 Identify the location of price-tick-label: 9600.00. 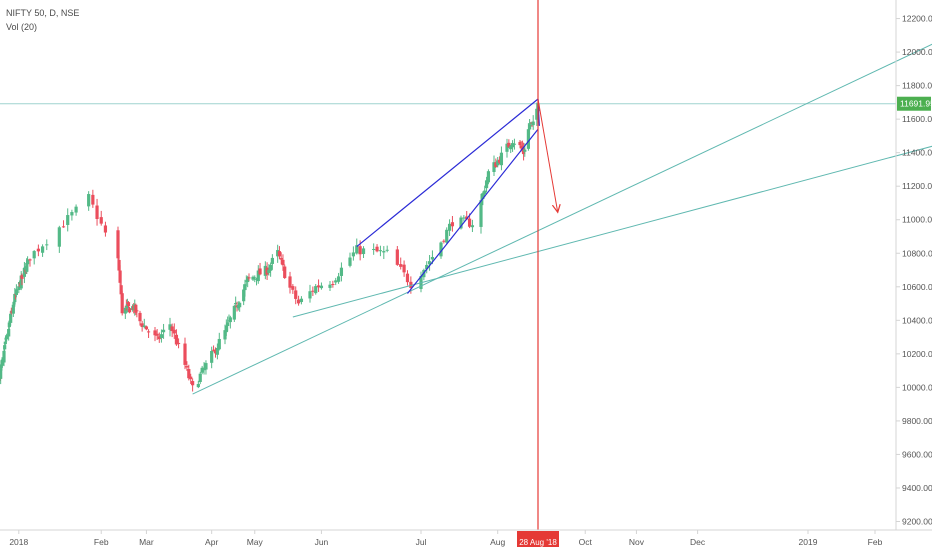
(917, 454).